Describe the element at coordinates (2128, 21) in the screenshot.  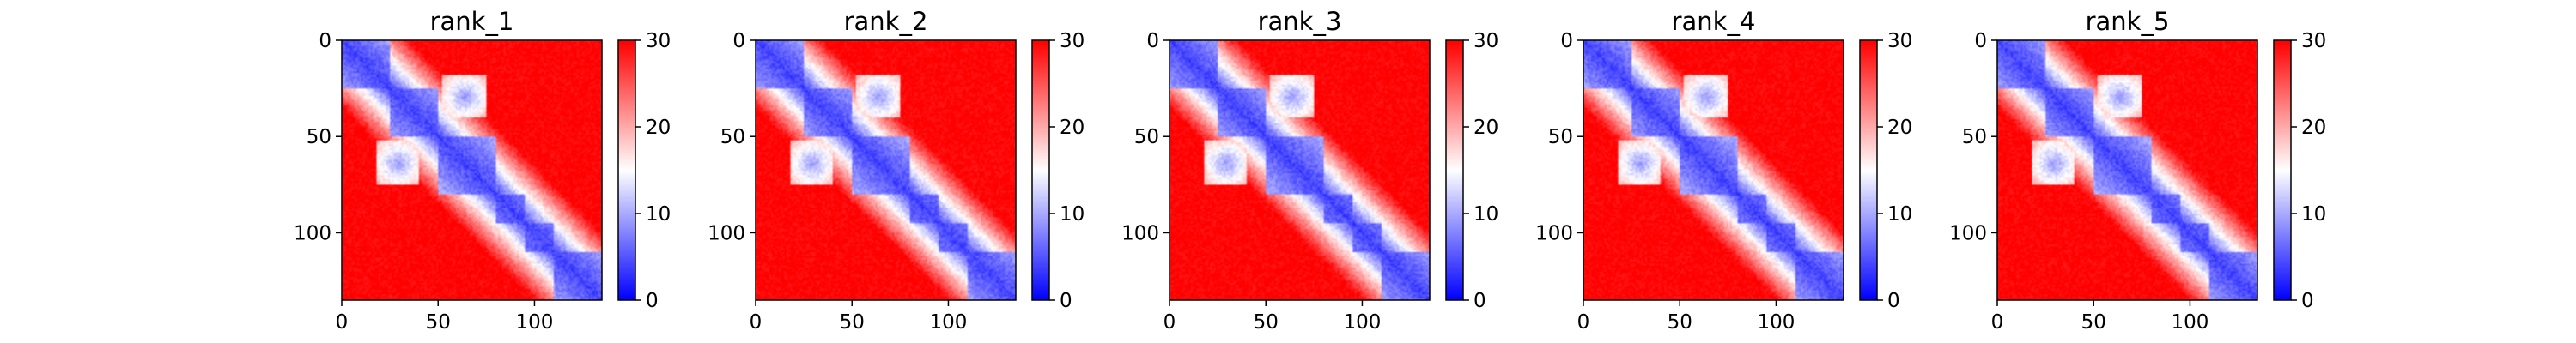
I see `panel-title: rank_5` at that location.